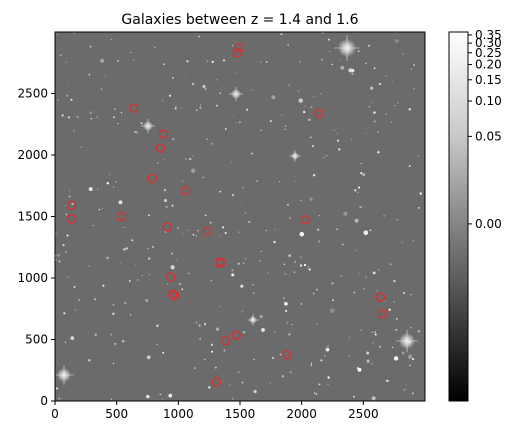 This screenshot has width=518, height=435. I want to click on colorbar-tick-label: 0.00, so click(488, 224).